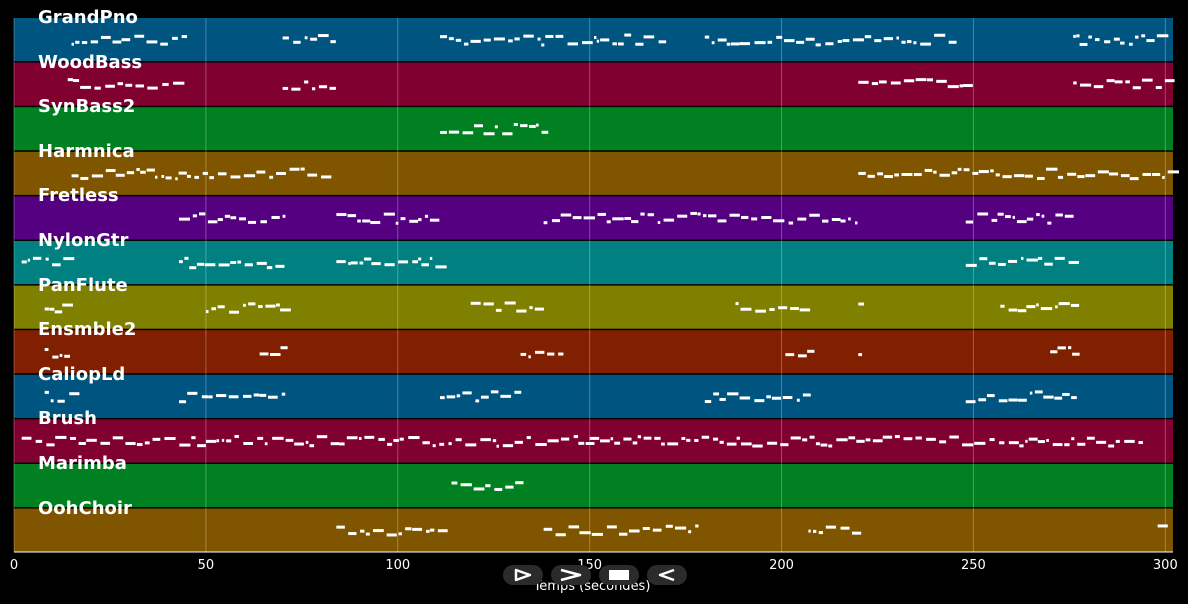 The width and height of the screenshot is (1188, 604). I want to click on stop-button, so click(619, 575).